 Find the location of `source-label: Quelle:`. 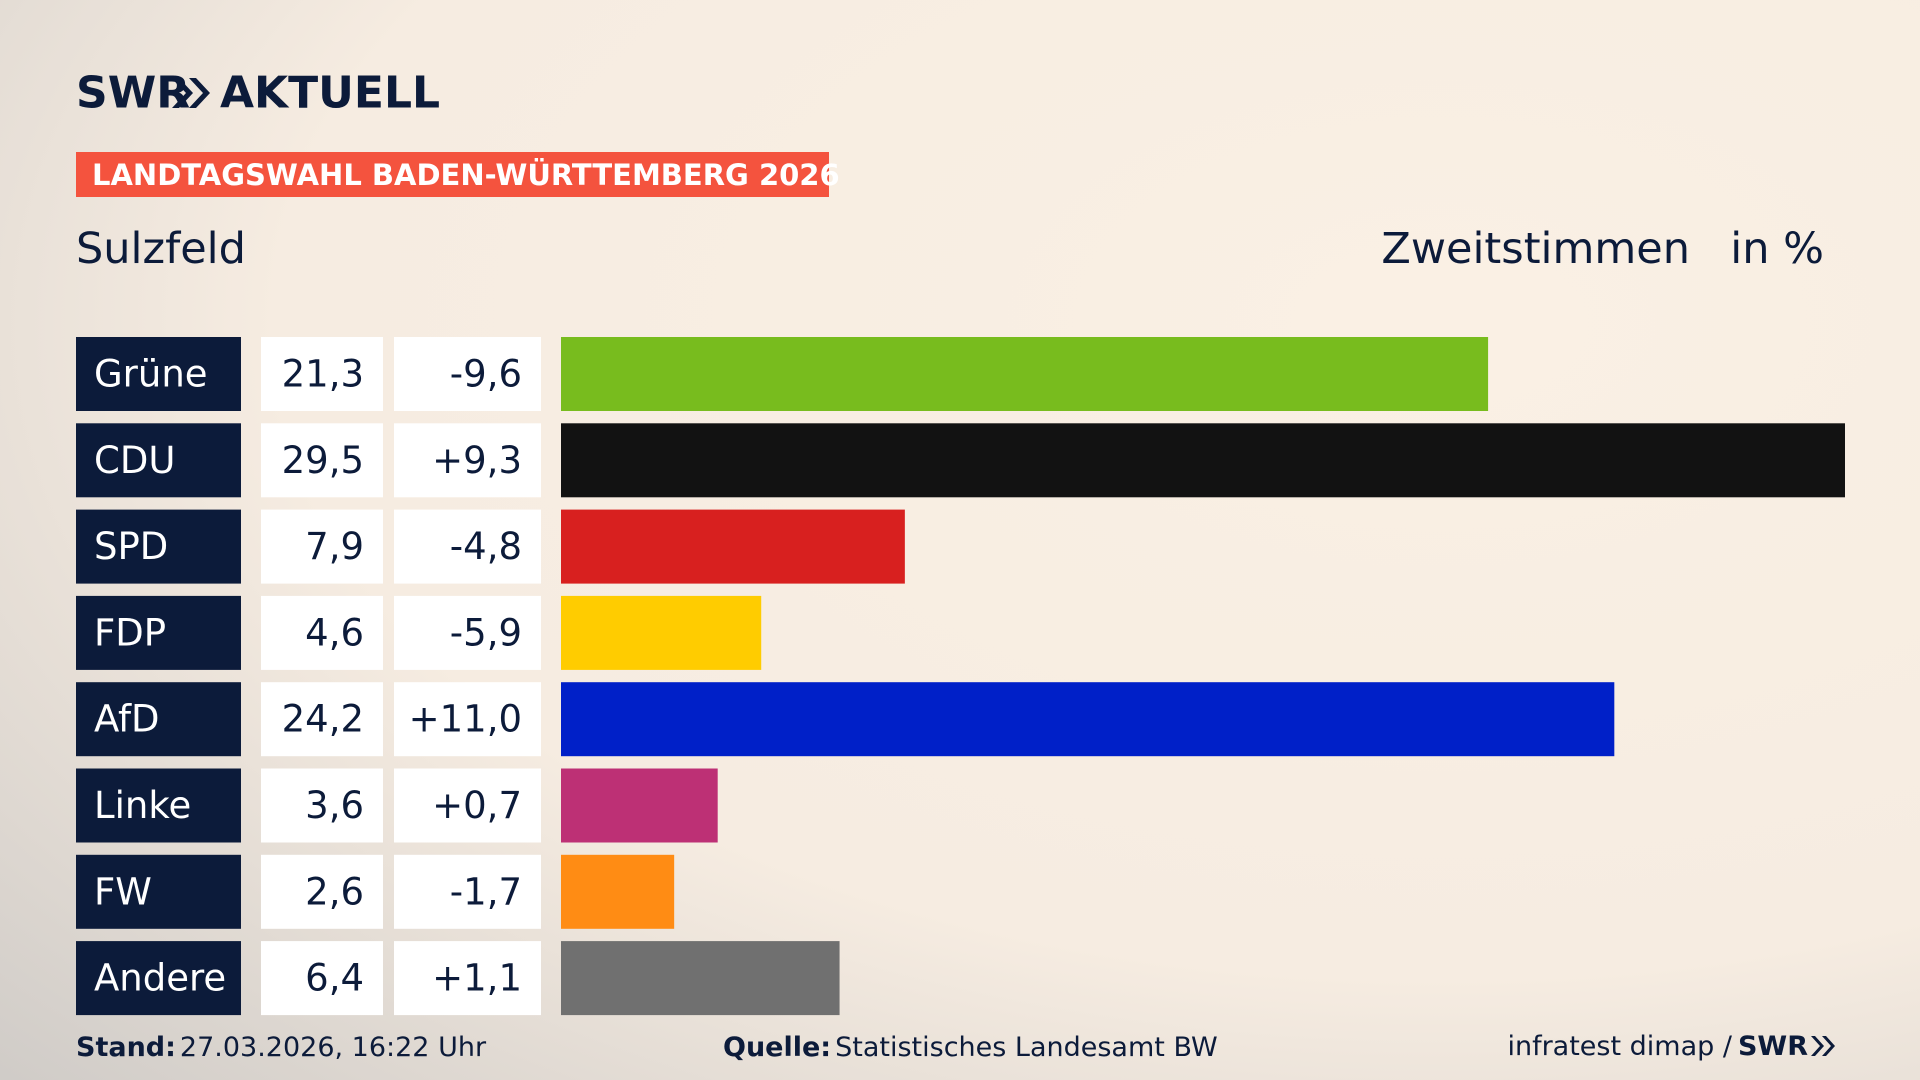

source-label: Quelle: is located at coordinates (777, 1047).